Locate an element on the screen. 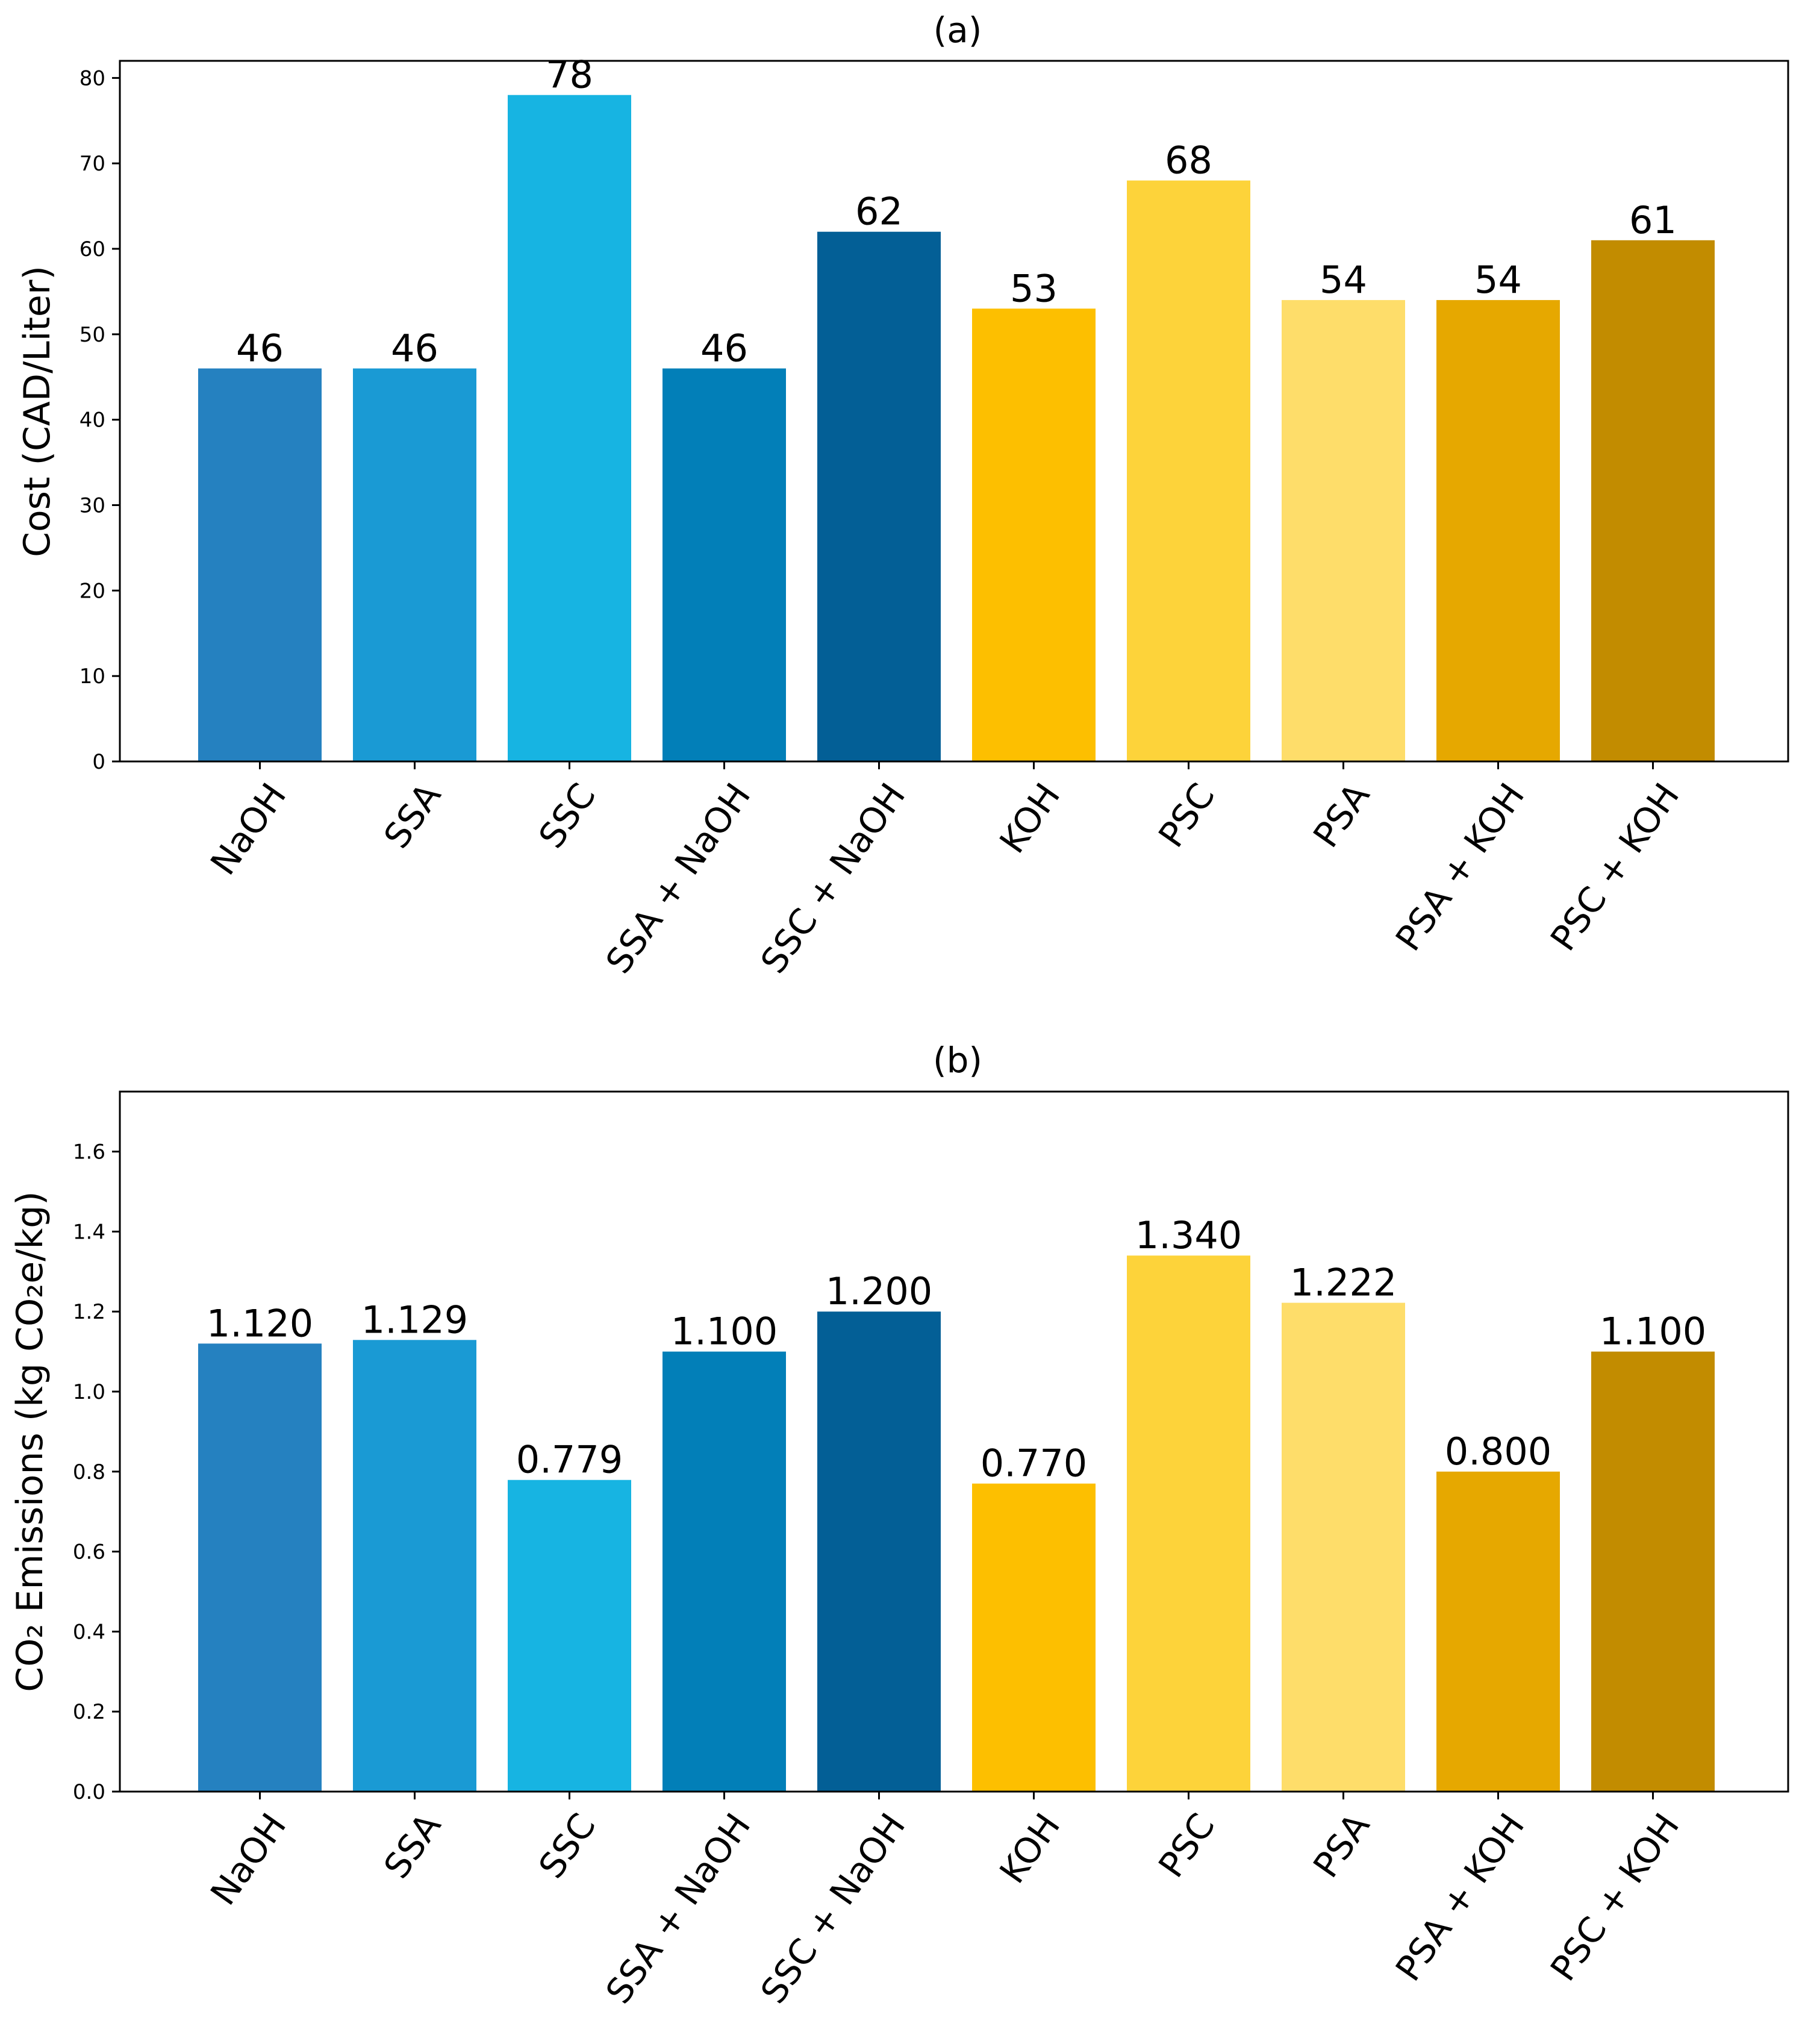  chart-b-x-tick-label-5: KOH is located at coordinates (1029, 1848).